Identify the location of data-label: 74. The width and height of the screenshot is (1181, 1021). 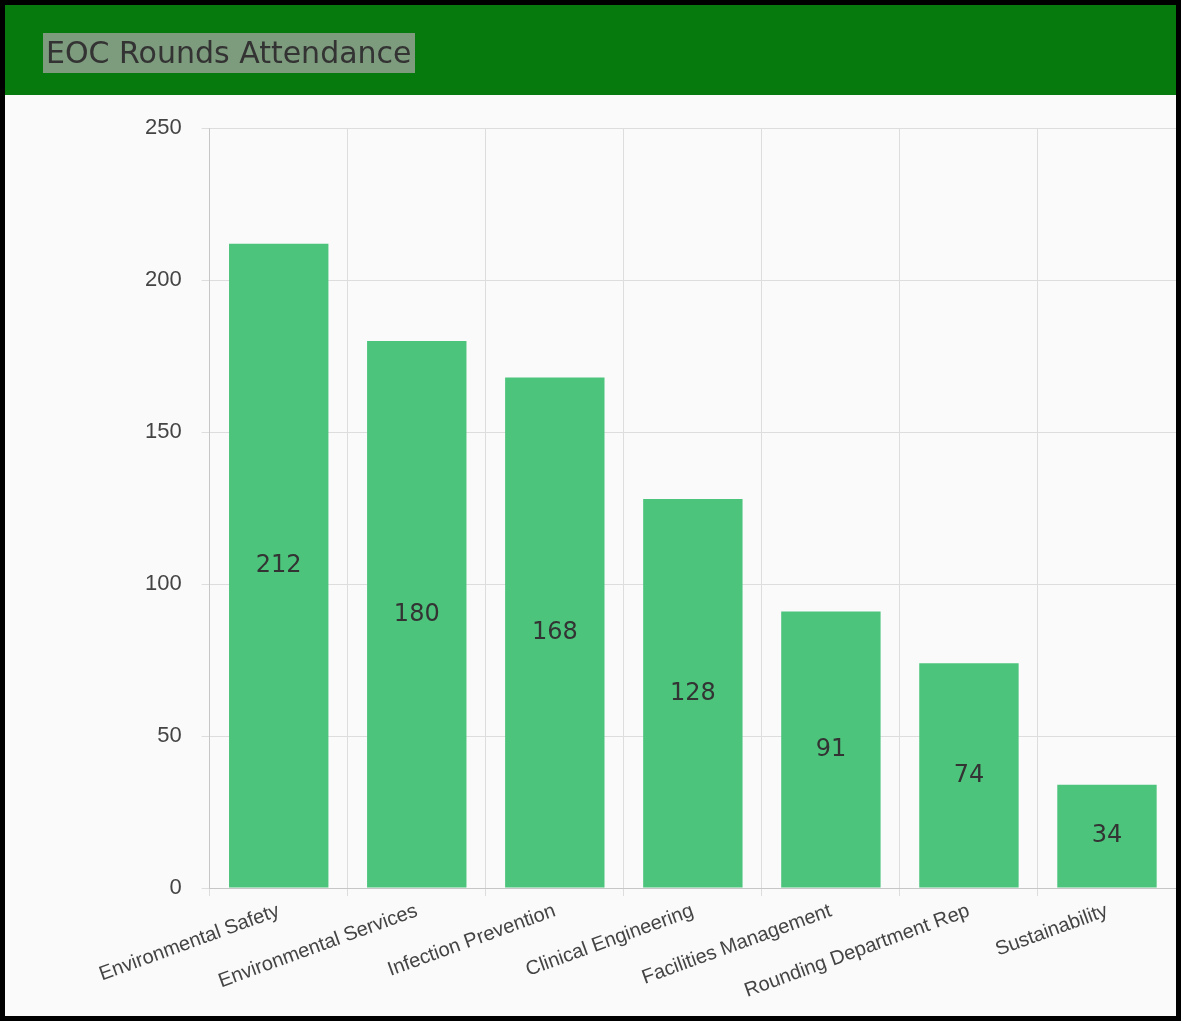
(969, 773).